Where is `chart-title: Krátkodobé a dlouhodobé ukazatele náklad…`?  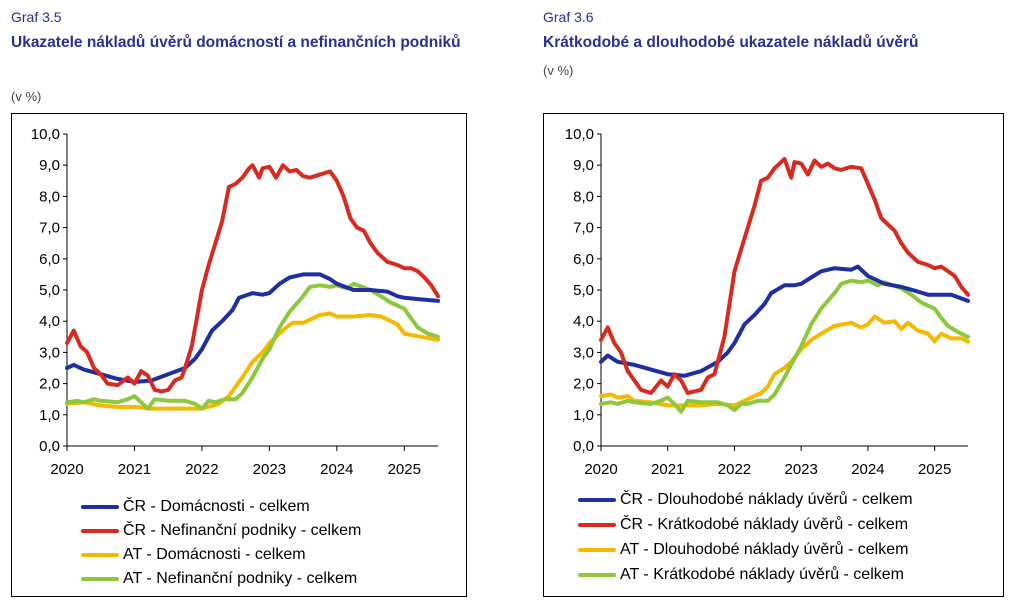
chart-title: Krátkodobé a dlouhodobé ukazatele náklad… is located at coordinates (731, 42).